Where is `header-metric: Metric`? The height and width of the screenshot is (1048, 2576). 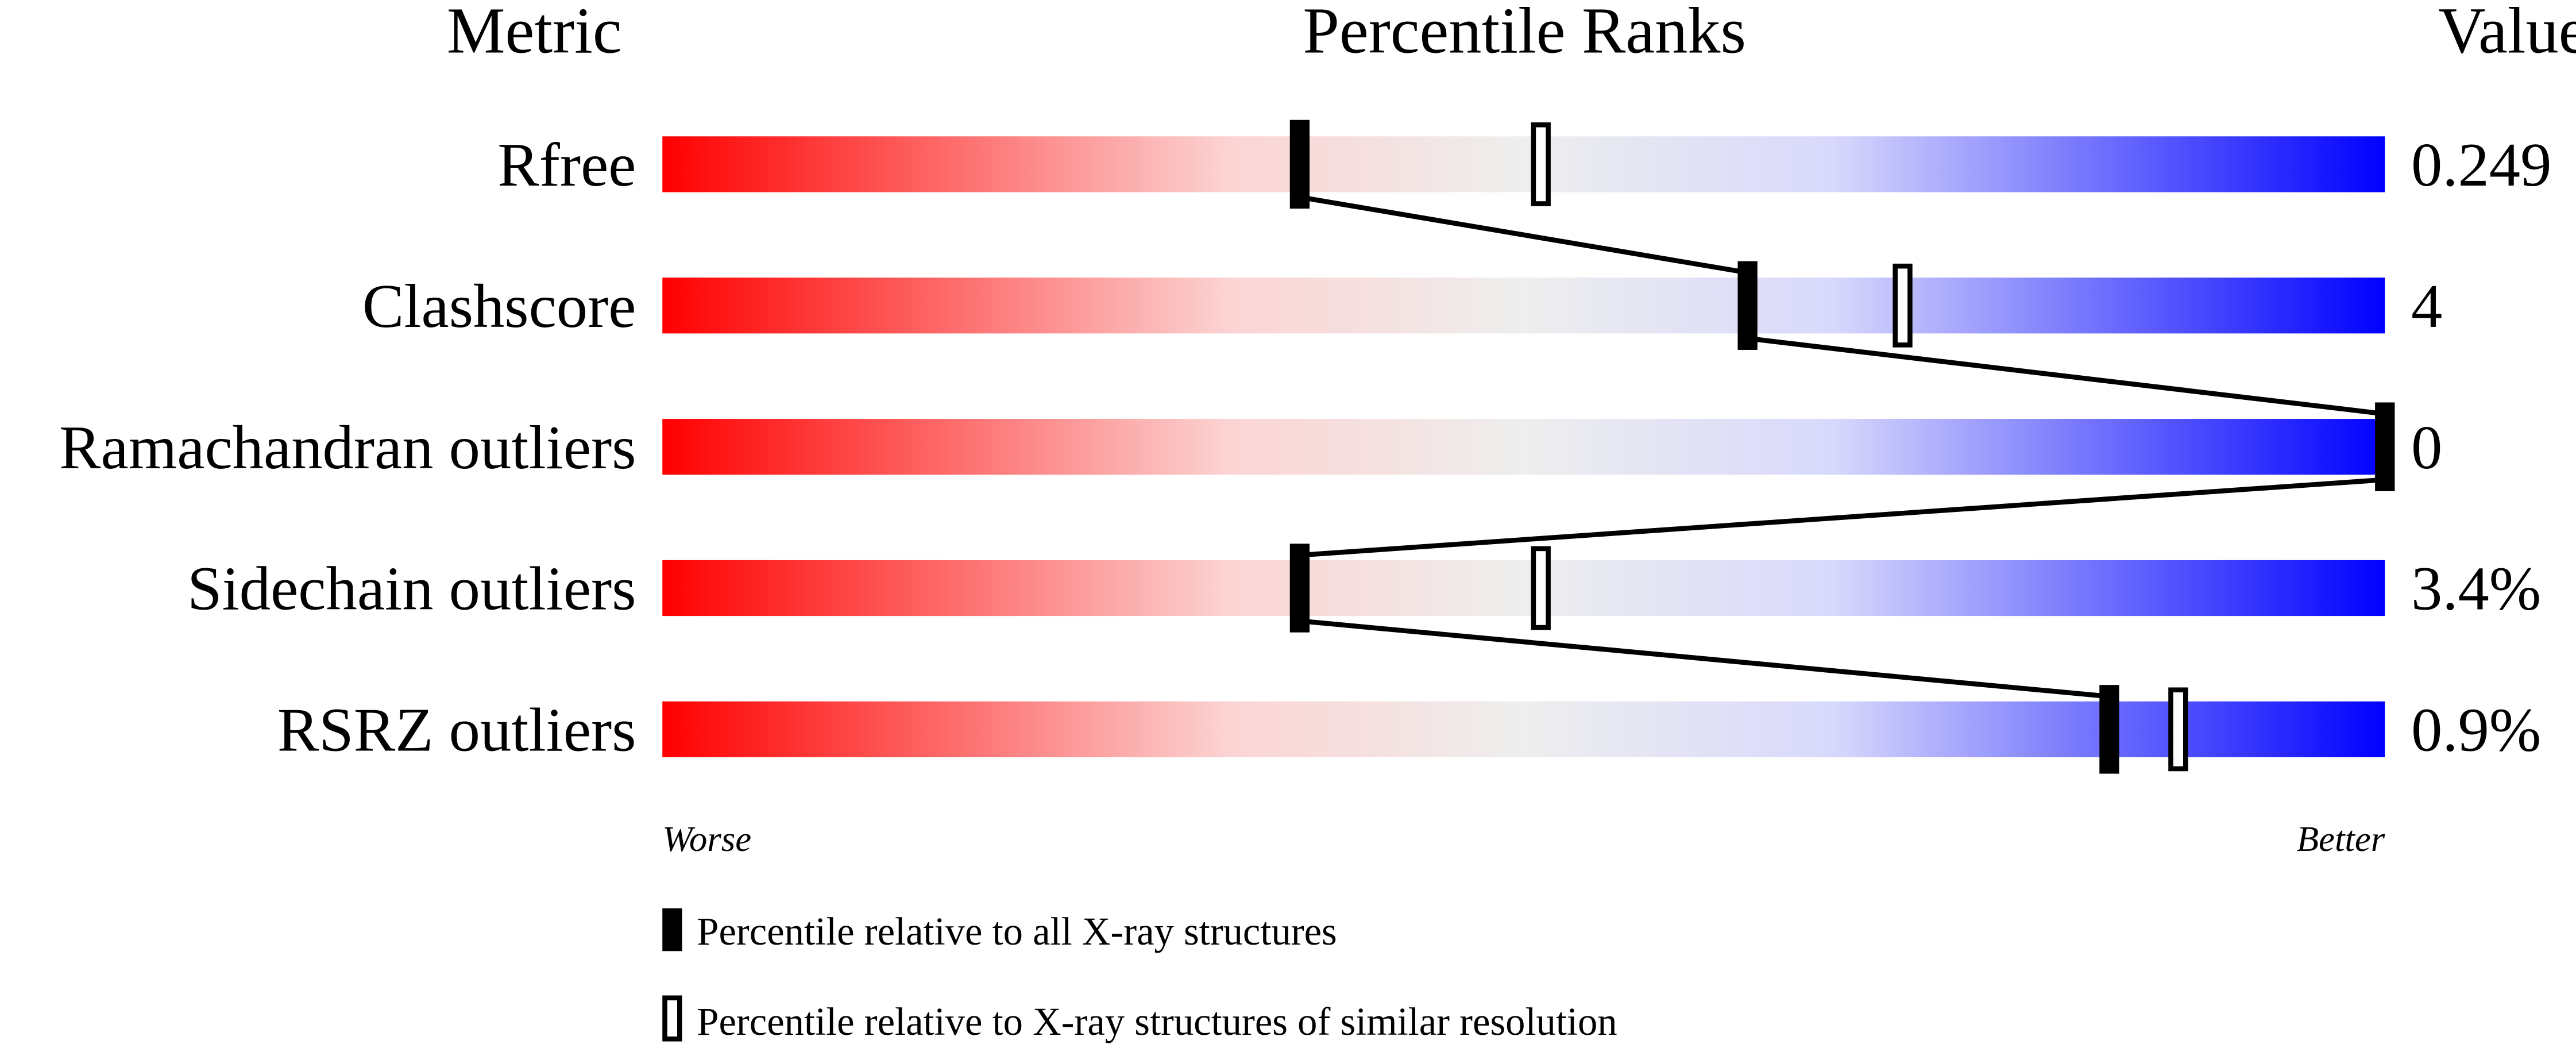
header-metric: Metric is located at coordinates (534, 33).